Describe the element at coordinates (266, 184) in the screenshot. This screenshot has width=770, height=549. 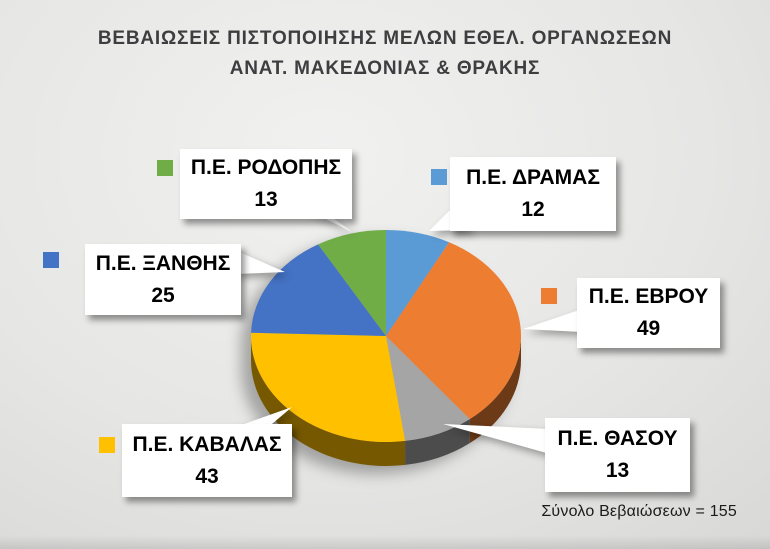
I see `data-label-callout: Π.Ε. ΡΟΔΟΠΗΣ 13` at that location.